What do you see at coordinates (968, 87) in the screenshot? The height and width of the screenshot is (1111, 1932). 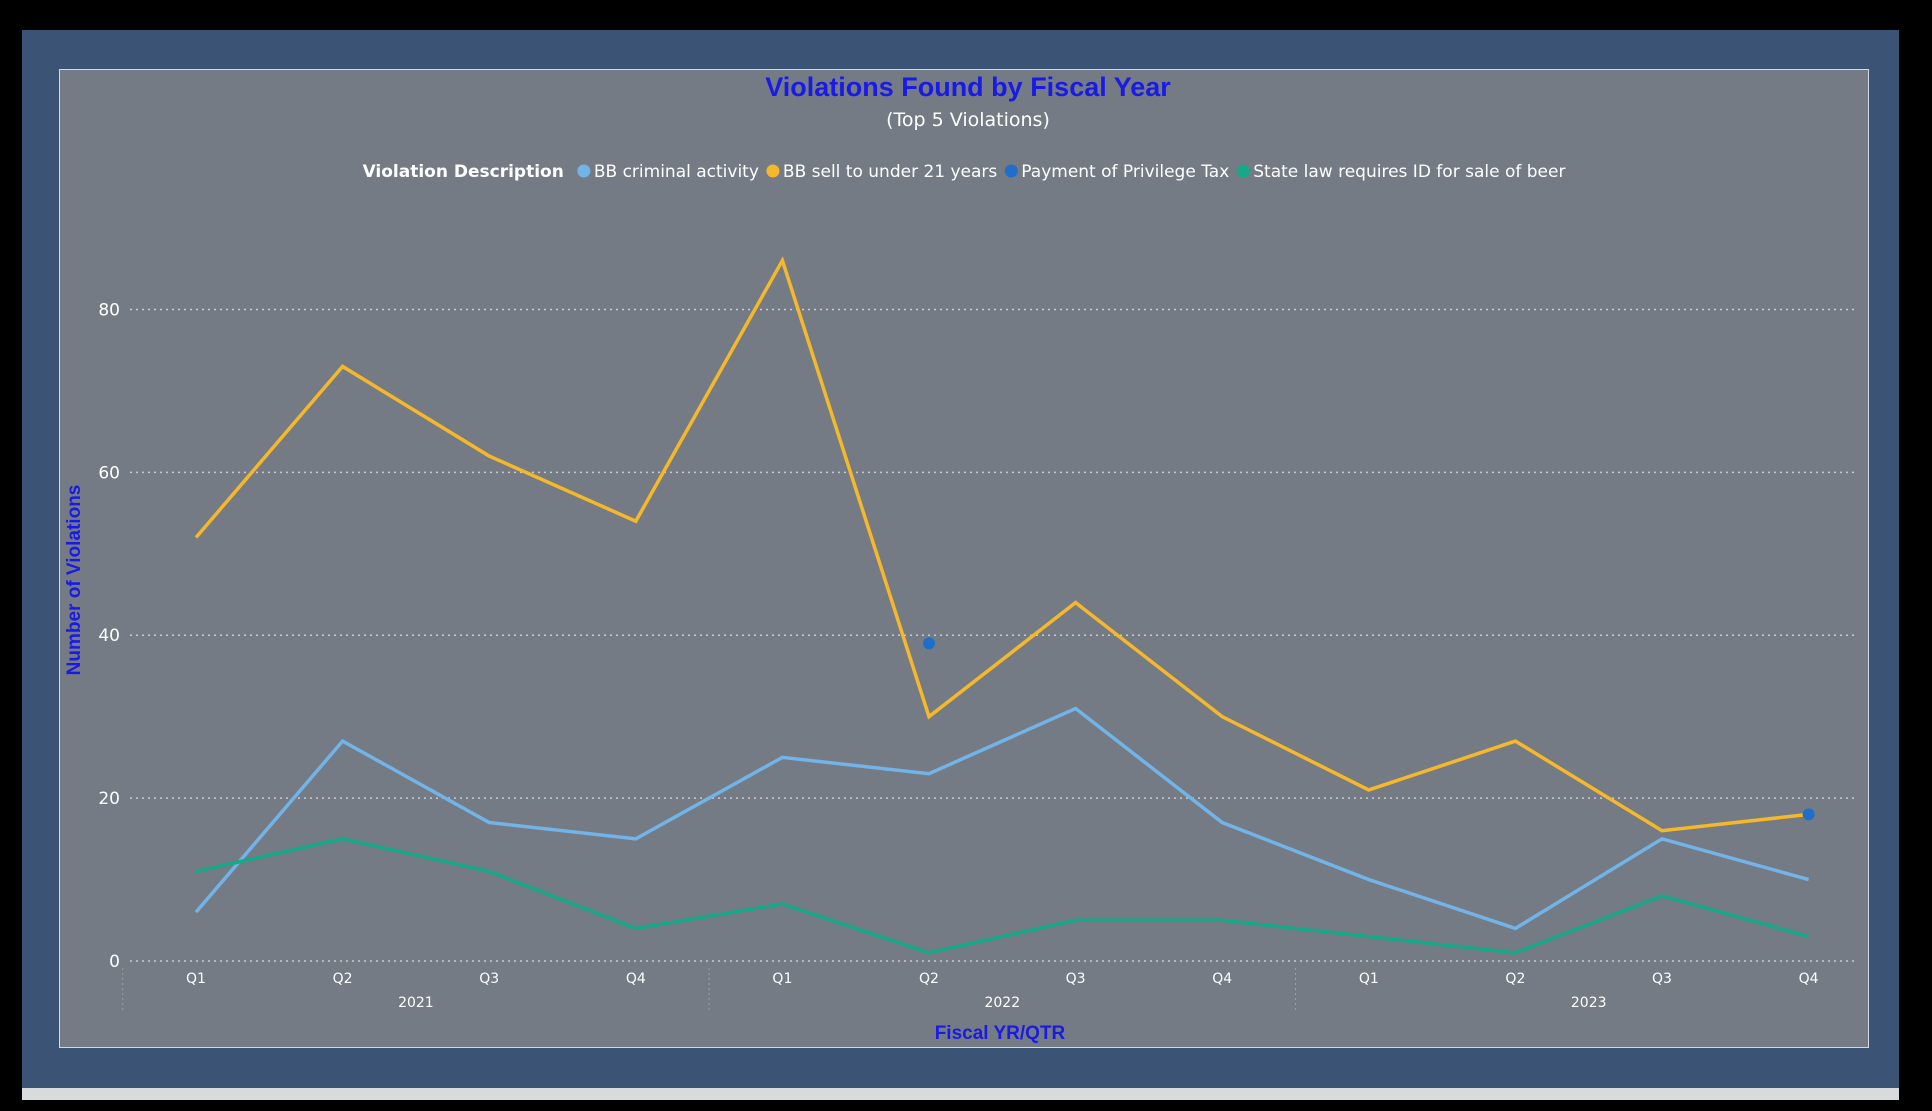 I see `chart-title: Violations Found by Fiscal Year` at bounding box center [968, 87].